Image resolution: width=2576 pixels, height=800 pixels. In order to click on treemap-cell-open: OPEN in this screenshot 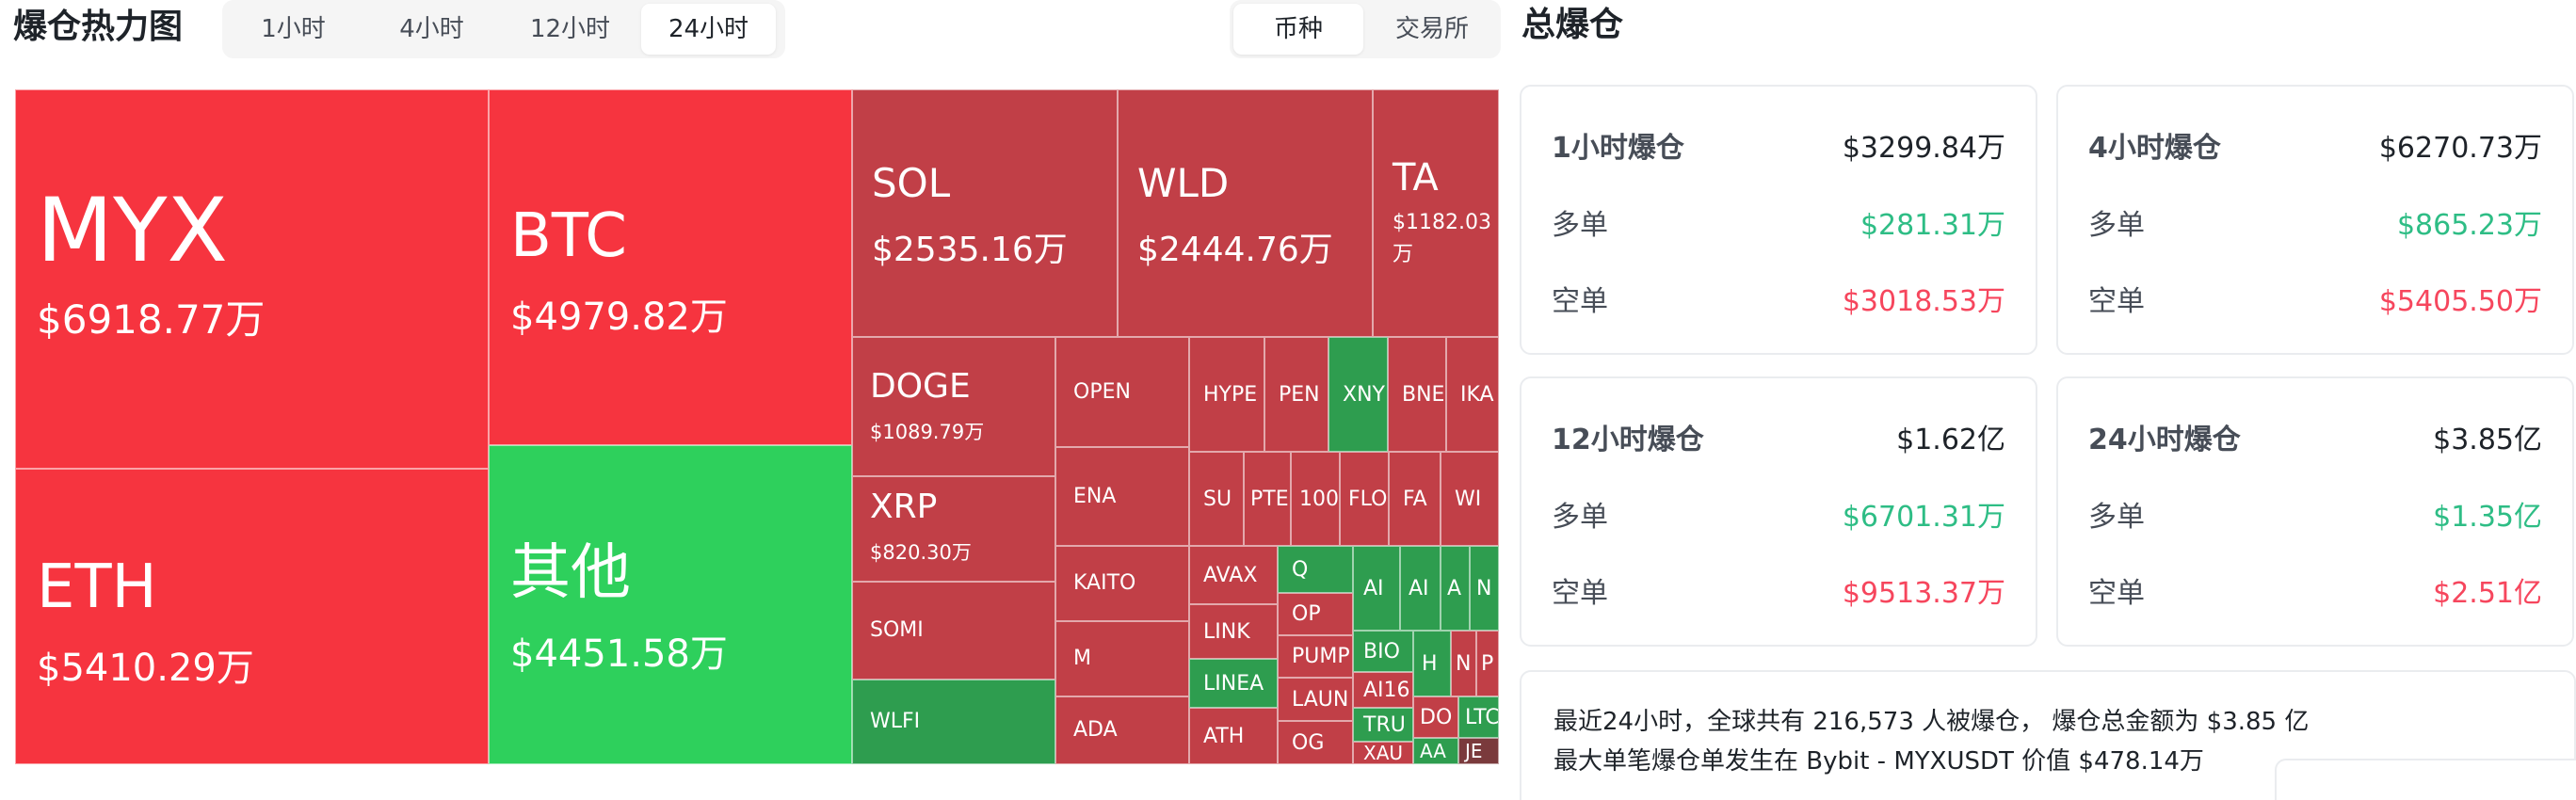, I will do `click(1122, 392)`.